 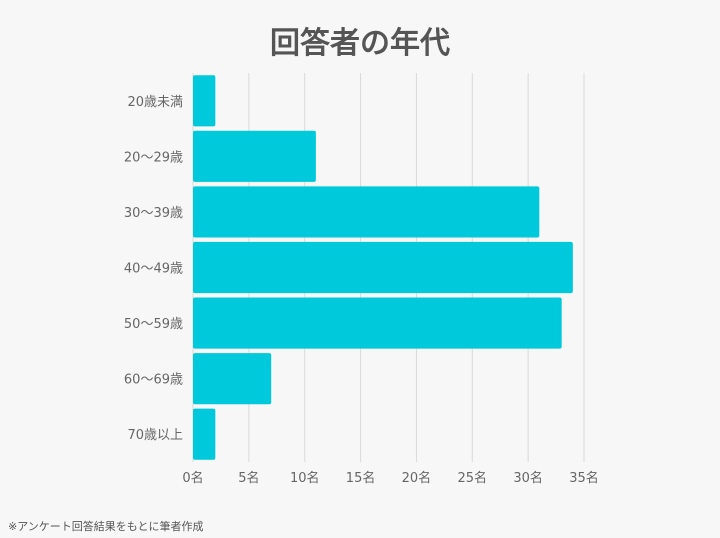 I want to click on x-tick-label: 10名, so click(x=305, y=478).